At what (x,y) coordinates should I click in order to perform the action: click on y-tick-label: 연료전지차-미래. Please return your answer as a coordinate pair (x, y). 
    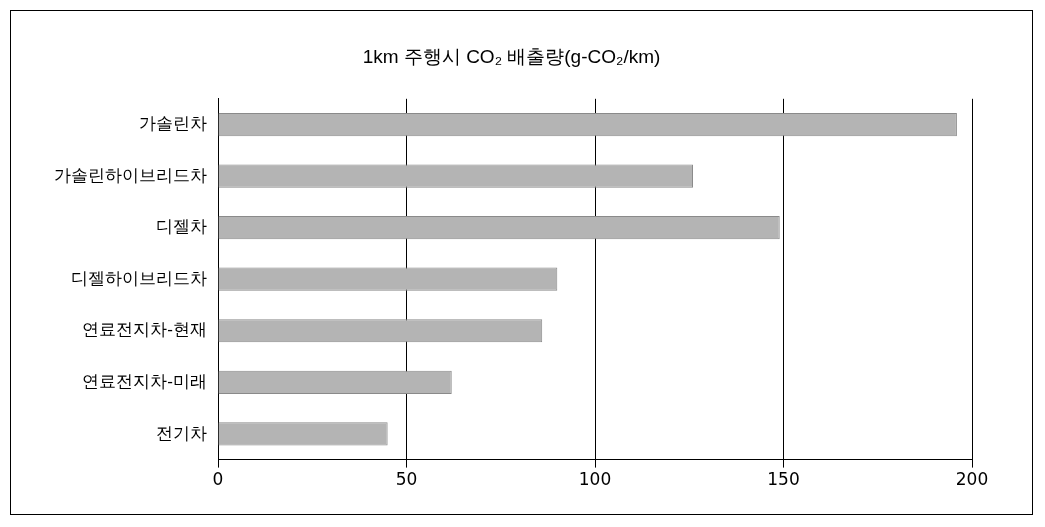
    Looking at the image, I should click on (144, 381).